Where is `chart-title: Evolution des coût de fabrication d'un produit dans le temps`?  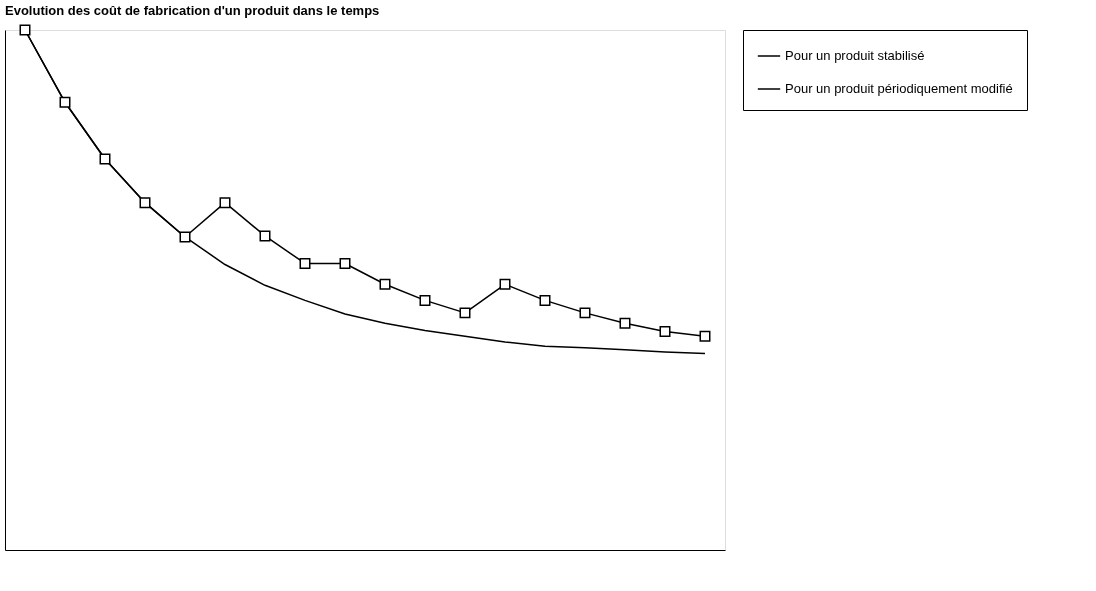 chart-title: Evolution des coût de fabrication d'un produit dans le temps is located at coordinates (192, 11).